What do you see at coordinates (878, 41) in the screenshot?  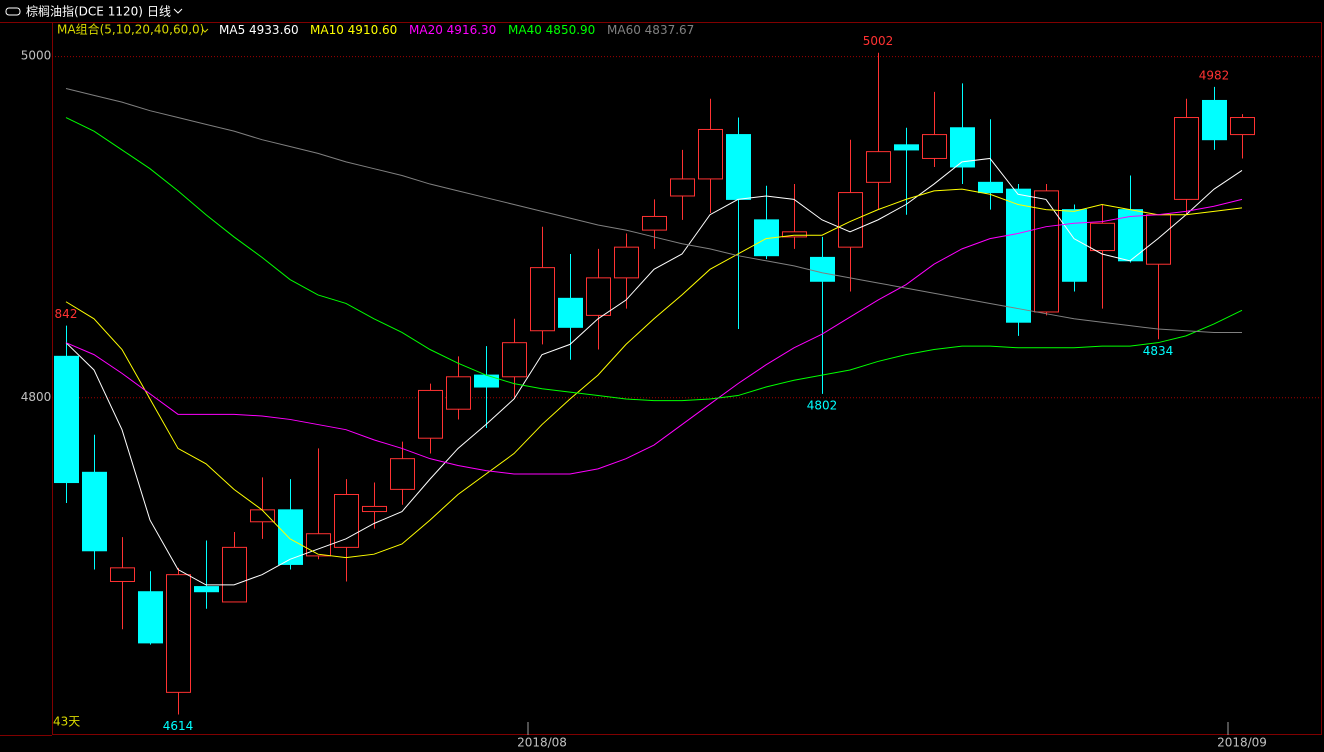 I see `high-label: 5002` at bounding box center [878, 41].